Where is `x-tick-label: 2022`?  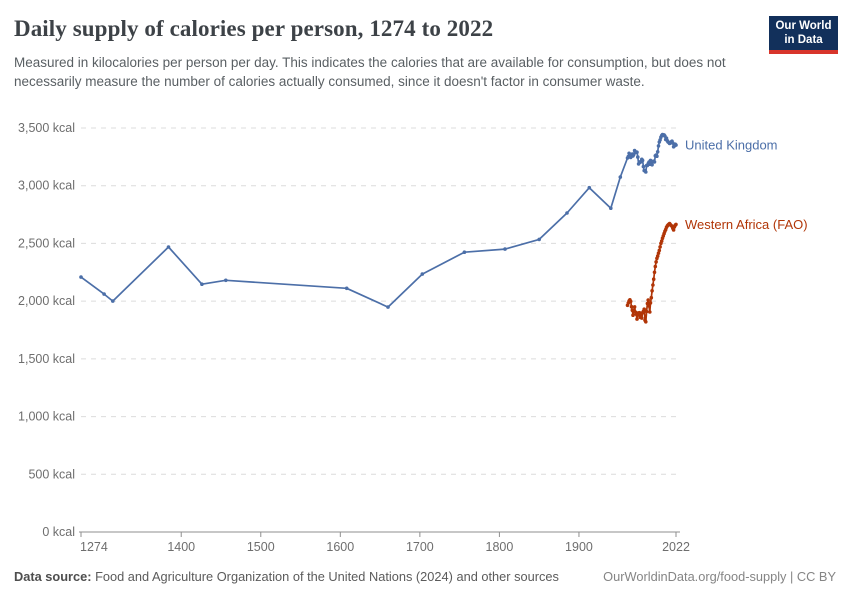 x-tick-label: 2022 is located at coordinates (676, 547).